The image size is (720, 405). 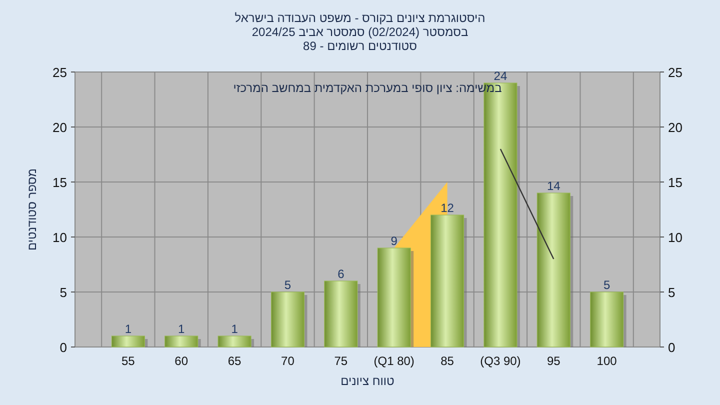 I want to click on y2-tick-label: 15, so click(x=675, y=182).